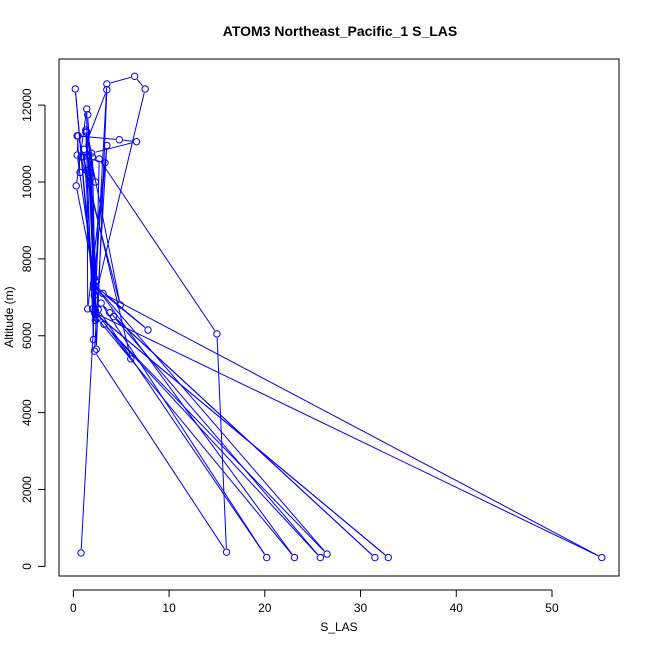  What do you see at coordinates (169, 608) in the screenshot?
I see `x-tick-label: 10` at bounding box center [169, 608].